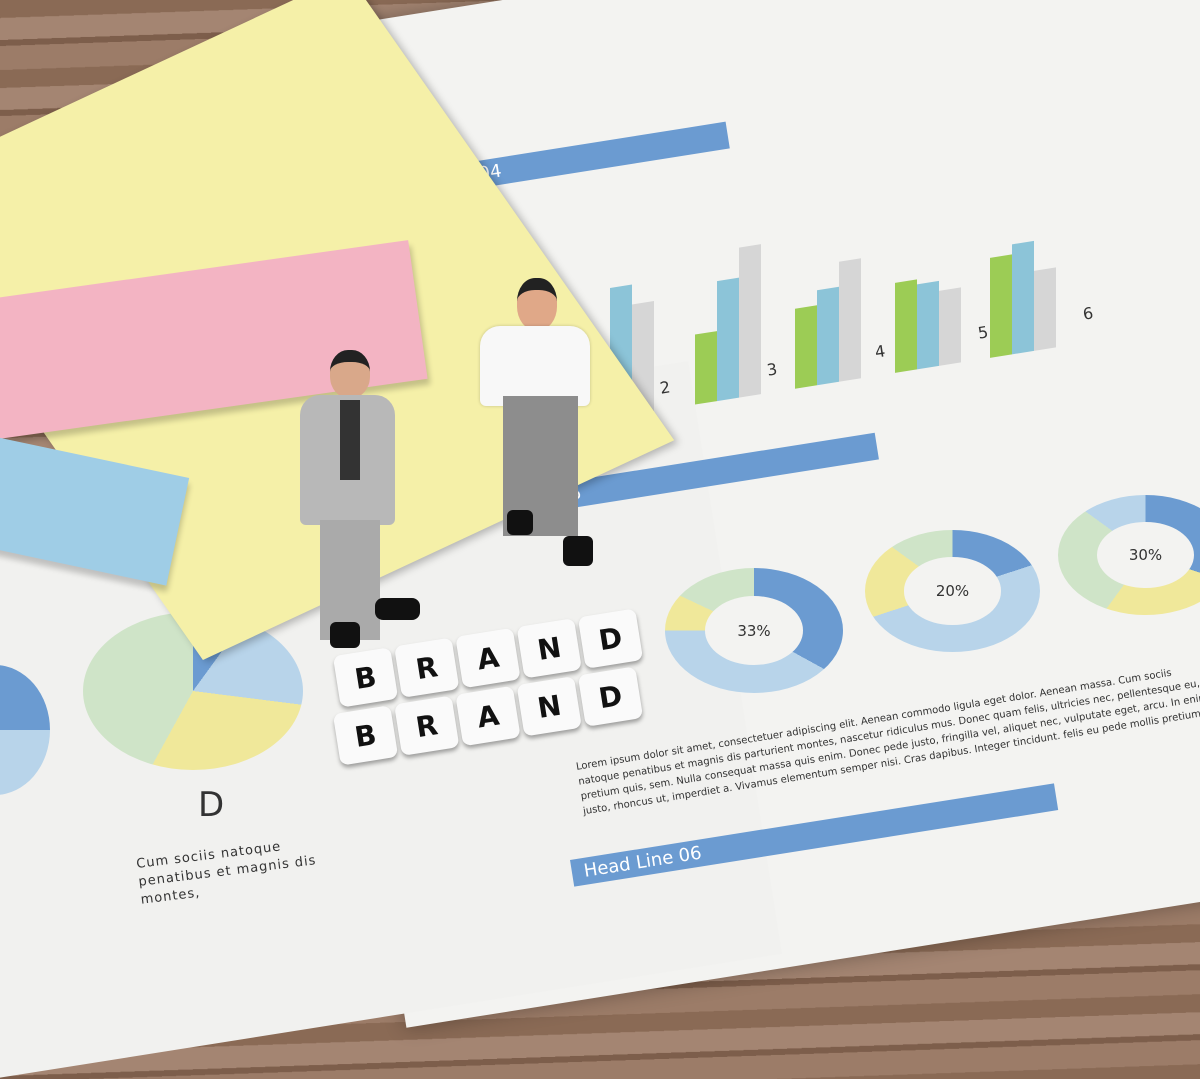  I want to click on donut-label: 33%, so click(754, 630).